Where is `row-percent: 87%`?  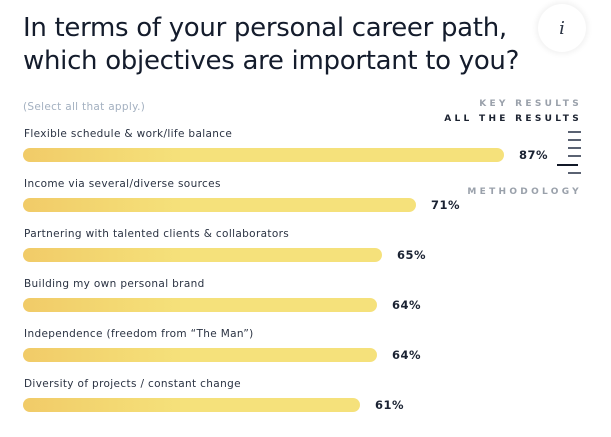 row-percent: 87% is located at coordinates (534, 155).